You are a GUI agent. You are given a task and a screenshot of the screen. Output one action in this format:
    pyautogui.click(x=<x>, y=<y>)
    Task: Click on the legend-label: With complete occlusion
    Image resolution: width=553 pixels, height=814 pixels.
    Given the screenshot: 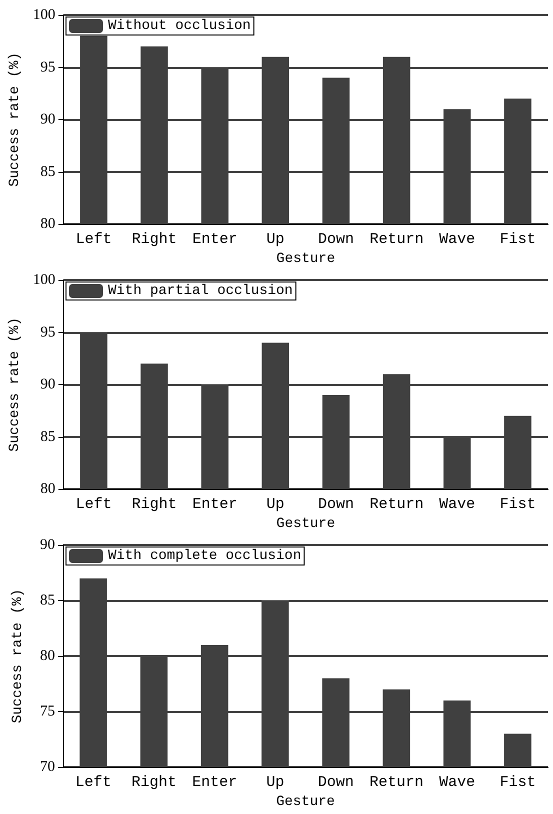 What is the action you would take?
    pyautogui.click(x=205, y=556)
    